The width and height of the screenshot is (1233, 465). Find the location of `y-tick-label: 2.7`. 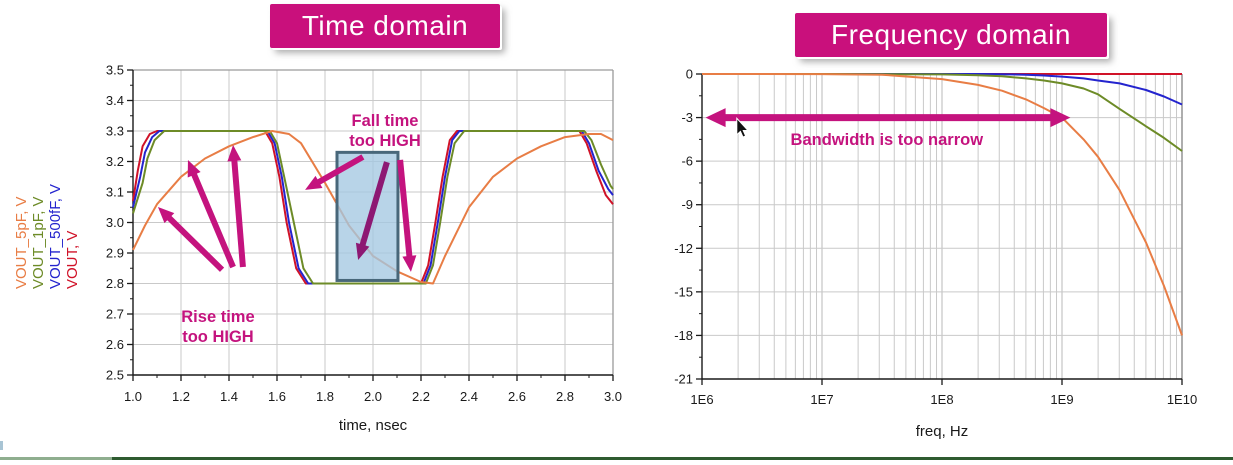

y-tick-label: 2.7 is located at coordinates (115, 314).